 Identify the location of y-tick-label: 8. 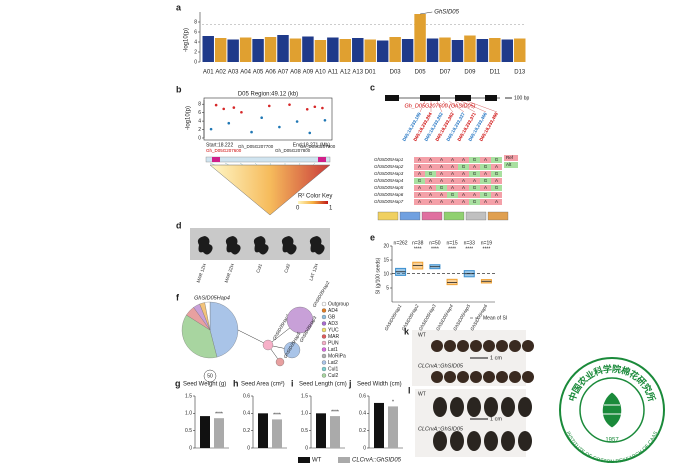
(199, 105).